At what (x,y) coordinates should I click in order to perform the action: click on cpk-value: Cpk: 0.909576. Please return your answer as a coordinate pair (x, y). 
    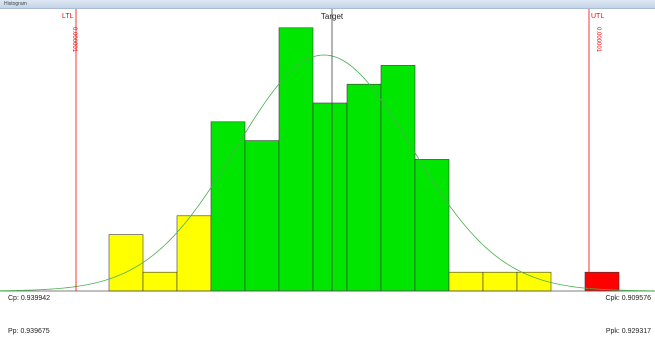
    Looking at the image, I should click on (628, 298).